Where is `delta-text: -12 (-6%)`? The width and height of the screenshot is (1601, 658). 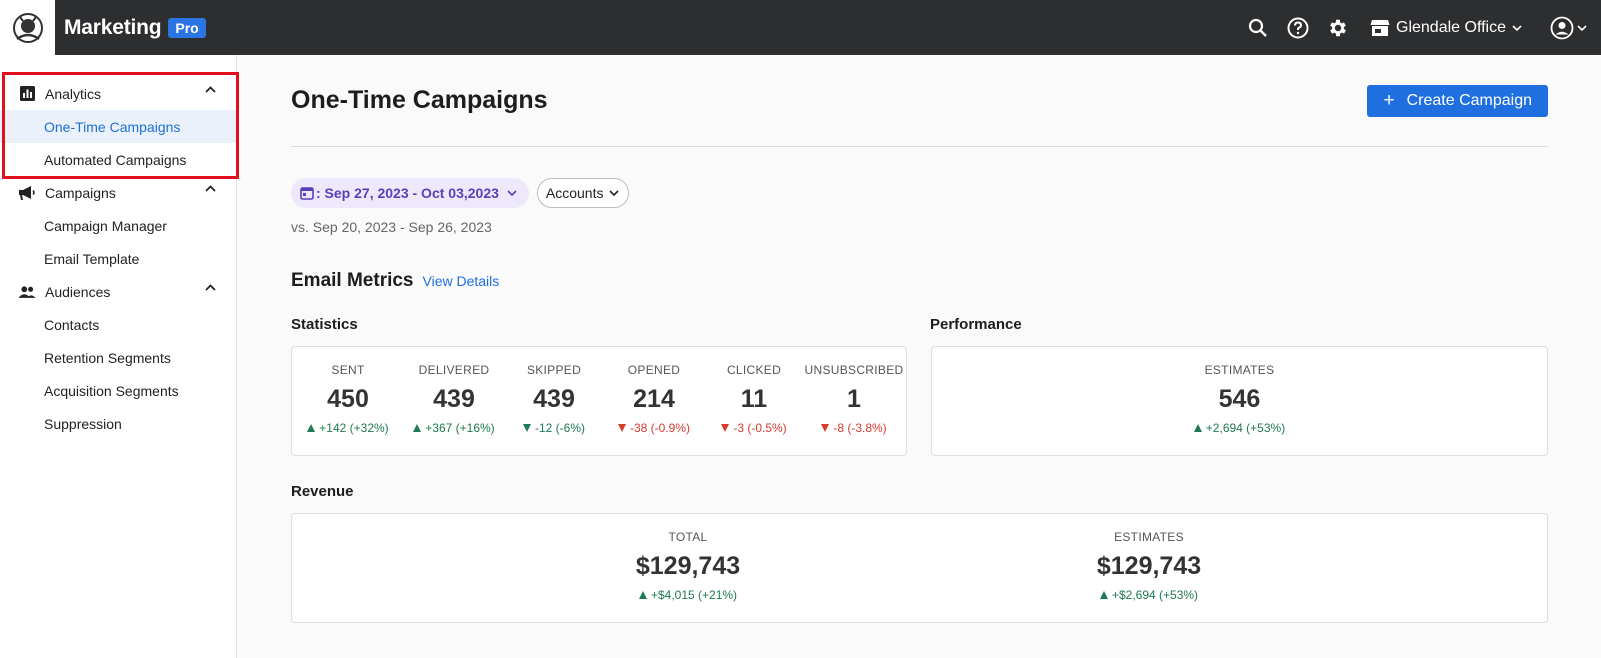
delta-text: -12 (-6%) is located at coordinates (559, 428).